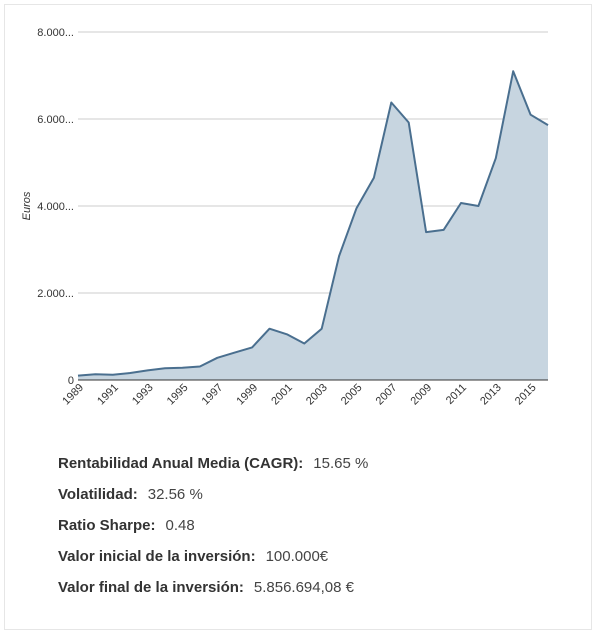 This screenshot has width=598, height=636. I want to click on stat-value: 32.56 %, so click(175, 494).